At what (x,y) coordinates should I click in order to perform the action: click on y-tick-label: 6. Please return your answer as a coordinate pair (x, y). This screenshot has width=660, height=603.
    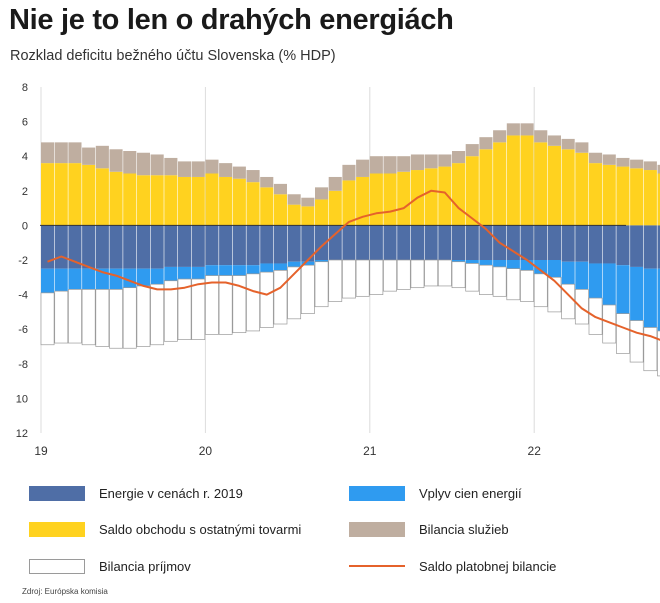
    Looking at the image, I should click on (25, 123).